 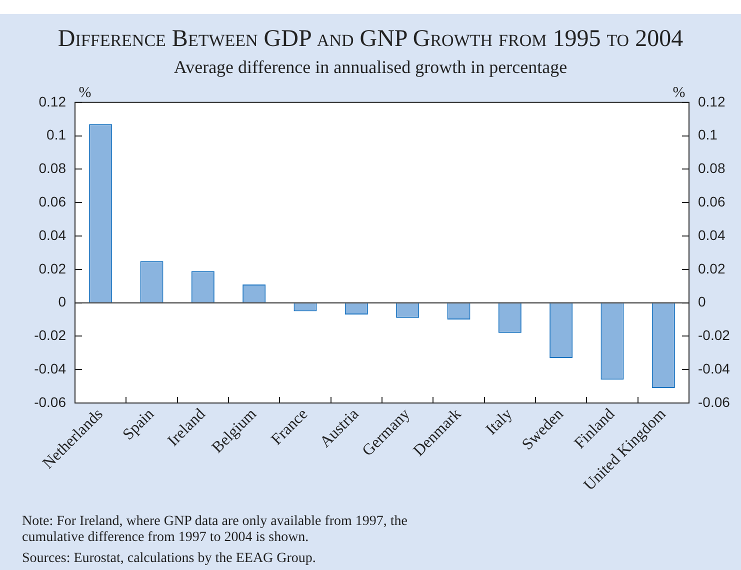 What do you see at coordinates (52, 234) in the screenshot?
I see `y-tick-label: 0.04` at bounding box center [52, 234].